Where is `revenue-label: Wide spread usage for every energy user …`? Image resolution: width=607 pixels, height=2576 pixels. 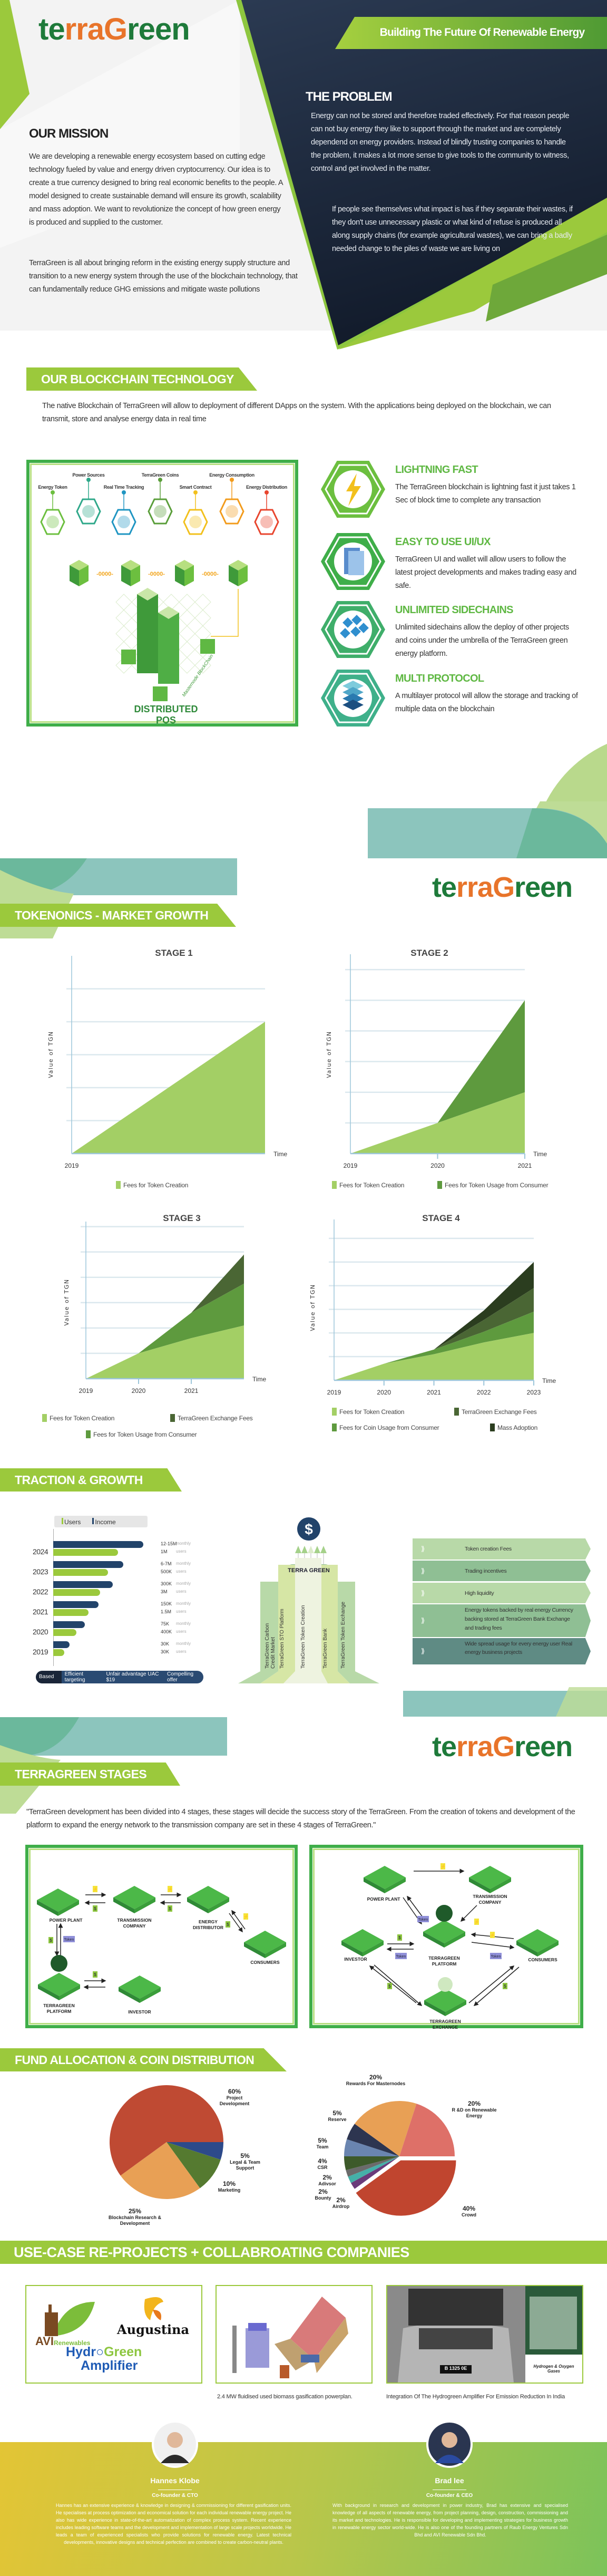
revenue-label: Wide spread usage for every energy user … is located at coordinates (518, 1648).